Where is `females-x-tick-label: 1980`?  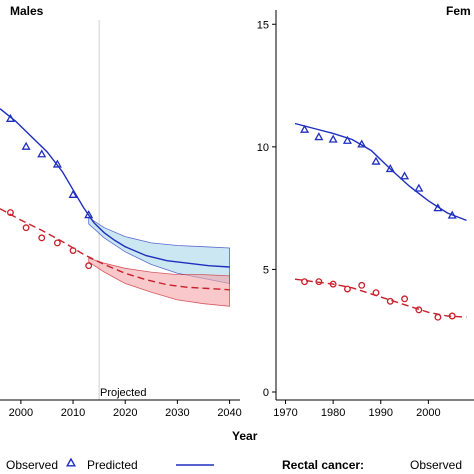
females-x-tick-label: 1980 is located at coordinates (333, 413).